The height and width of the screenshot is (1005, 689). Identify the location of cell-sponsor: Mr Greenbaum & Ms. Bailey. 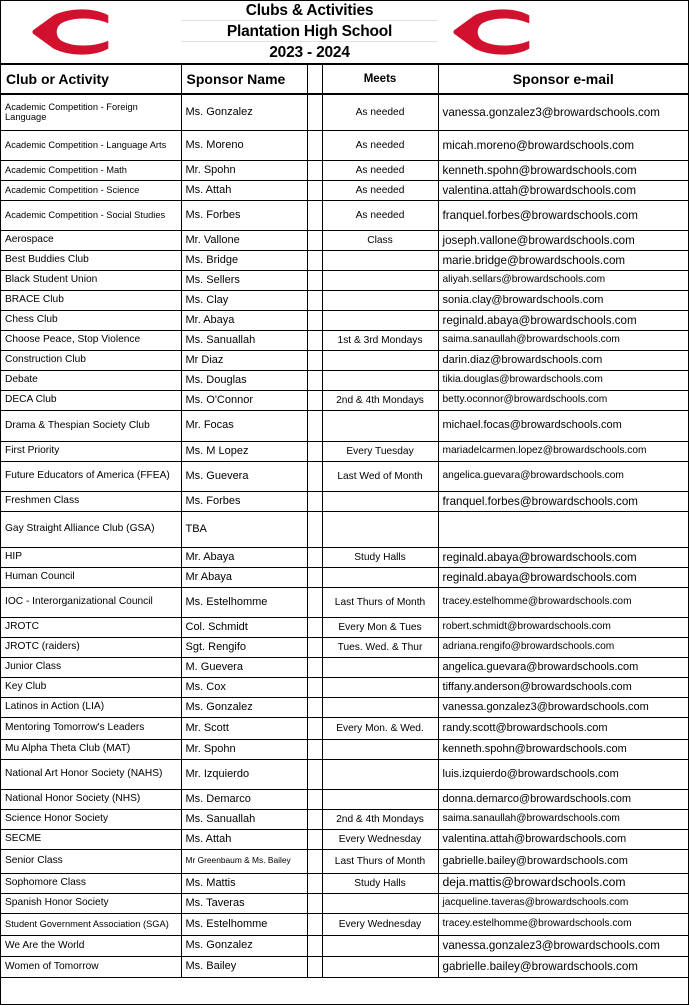
(244, 861).